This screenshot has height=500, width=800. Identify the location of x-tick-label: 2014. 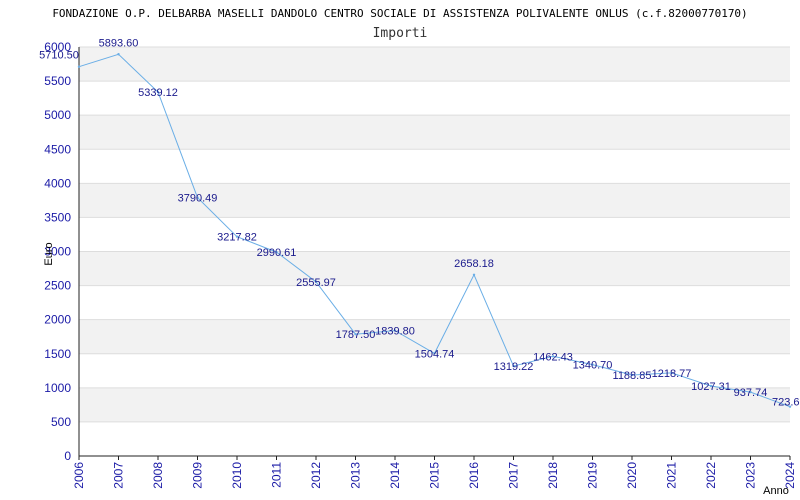
(395, 475).